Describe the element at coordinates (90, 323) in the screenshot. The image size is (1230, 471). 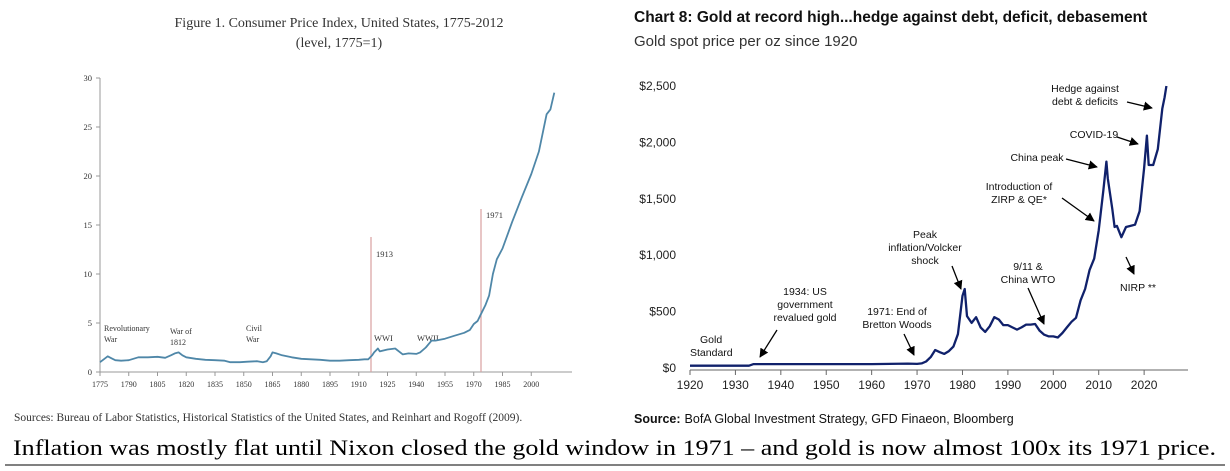
I see `cpi-y-tick-label: 5` at that location.